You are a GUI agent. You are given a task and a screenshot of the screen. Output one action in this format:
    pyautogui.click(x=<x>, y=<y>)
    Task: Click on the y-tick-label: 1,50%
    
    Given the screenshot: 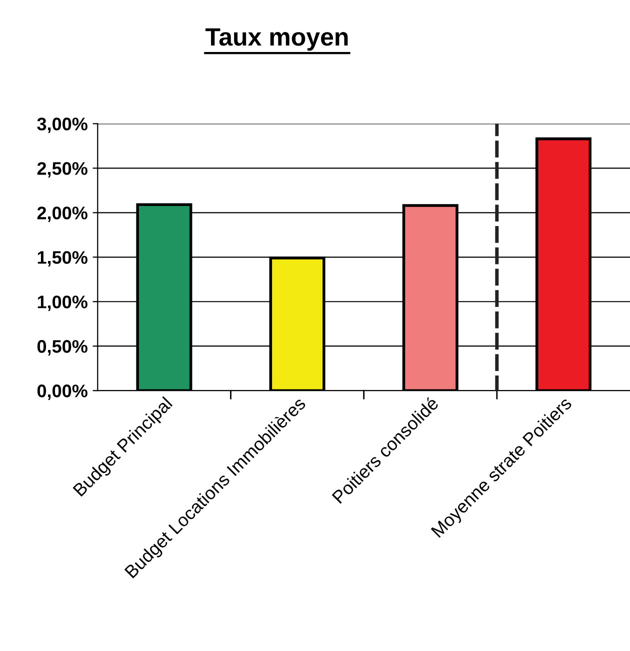 What is the action you would take?
    pyautogui.click(x=63, y=258)
    